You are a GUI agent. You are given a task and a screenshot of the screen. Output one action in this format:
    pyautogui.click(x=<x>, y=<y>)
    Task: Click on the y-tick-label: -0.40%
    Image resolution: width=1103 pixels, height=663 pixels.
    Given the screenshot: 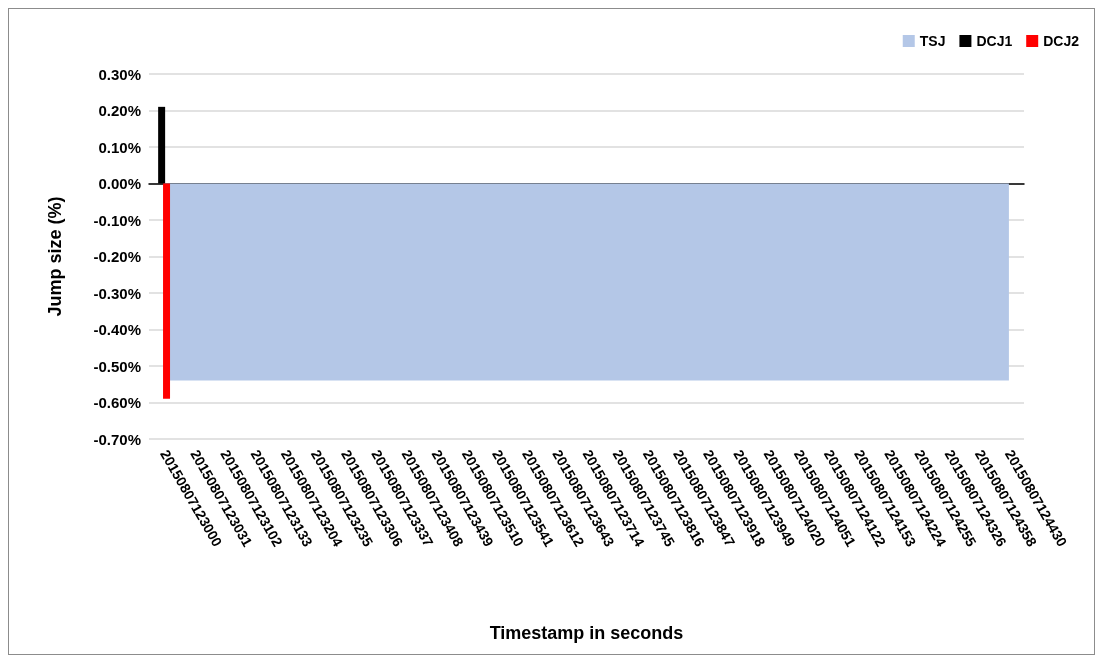 What is the action you would take?
    pyautogui.click(x=117, y=329)
    